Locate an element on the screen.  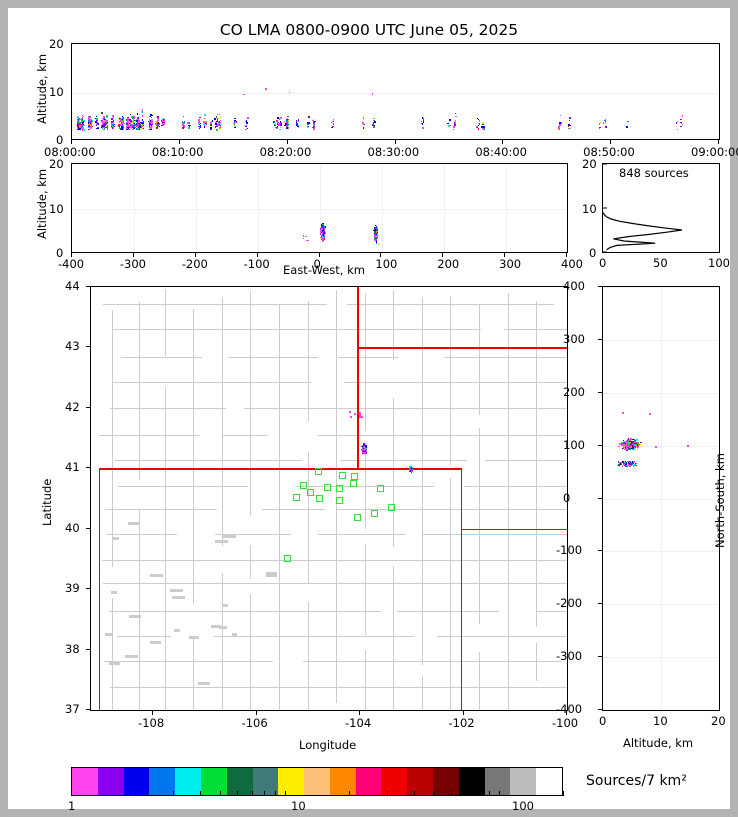
tick-label: -400 is located at coordinates (71, 264).